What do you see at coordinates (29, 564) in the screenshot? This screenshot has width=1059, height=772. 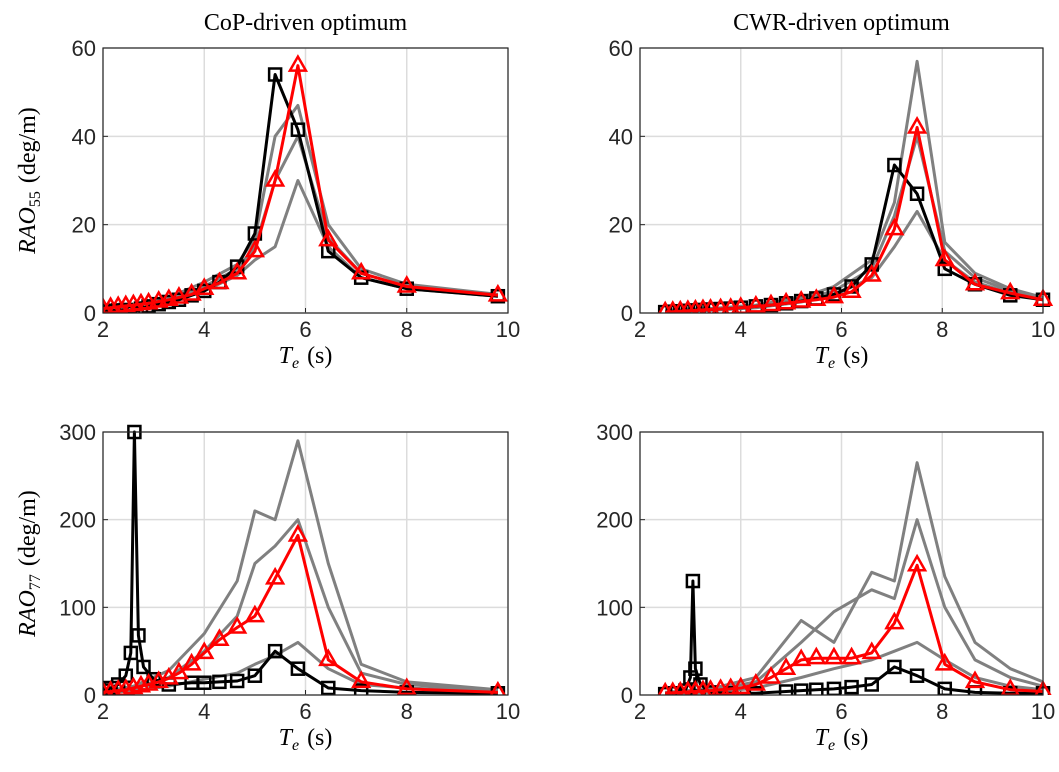 I see `y-axis-label: RAO77 (deg/m)` at bounding box center [29, 564].